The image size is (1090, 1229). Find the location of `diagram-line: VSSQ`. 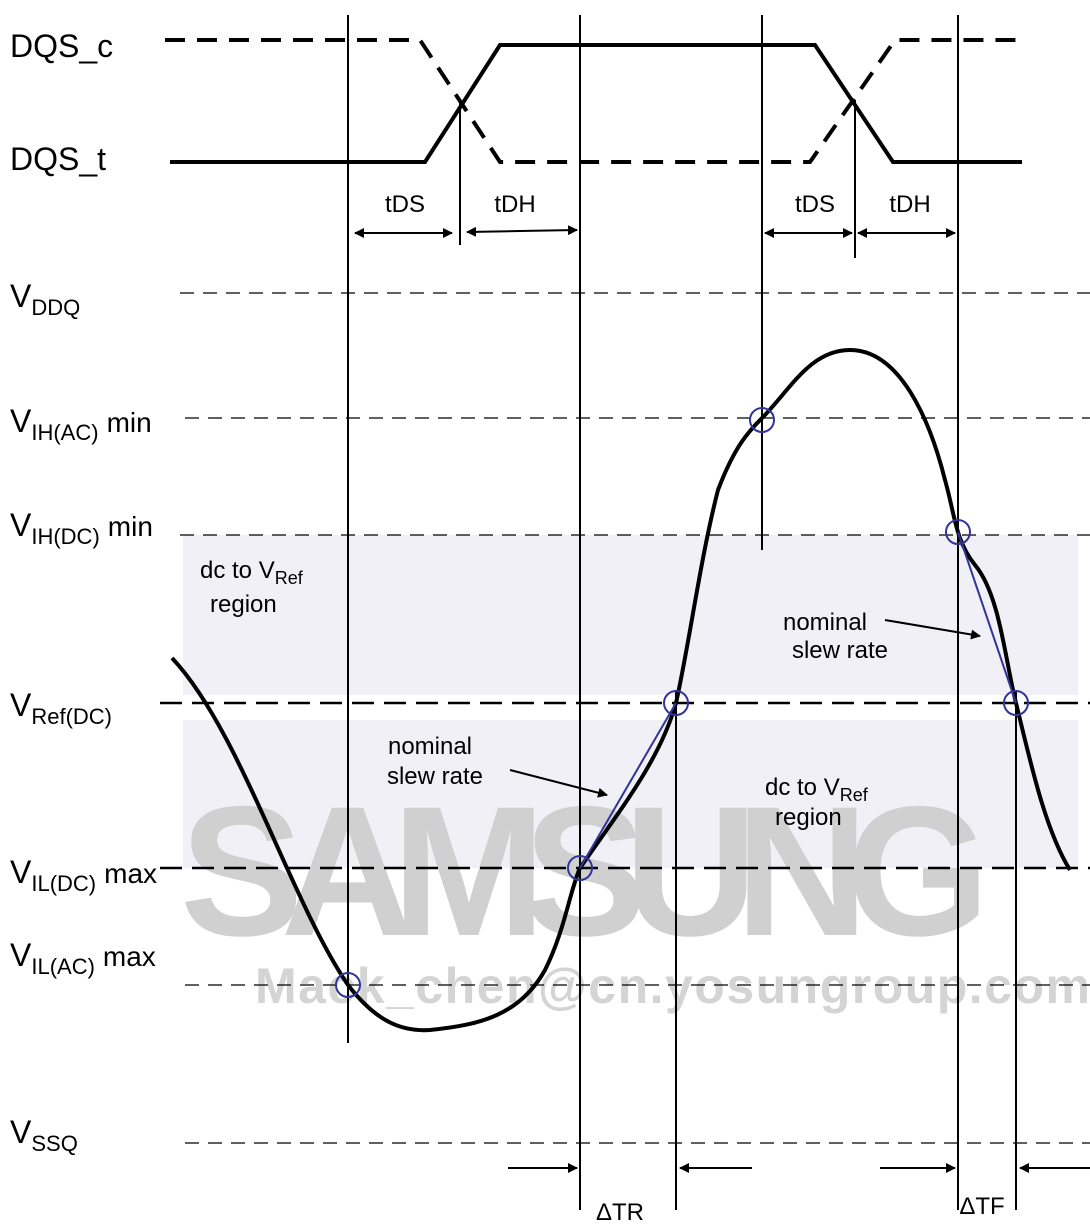

diagram-line: VSSQ is located at coordinates (44, 1135).